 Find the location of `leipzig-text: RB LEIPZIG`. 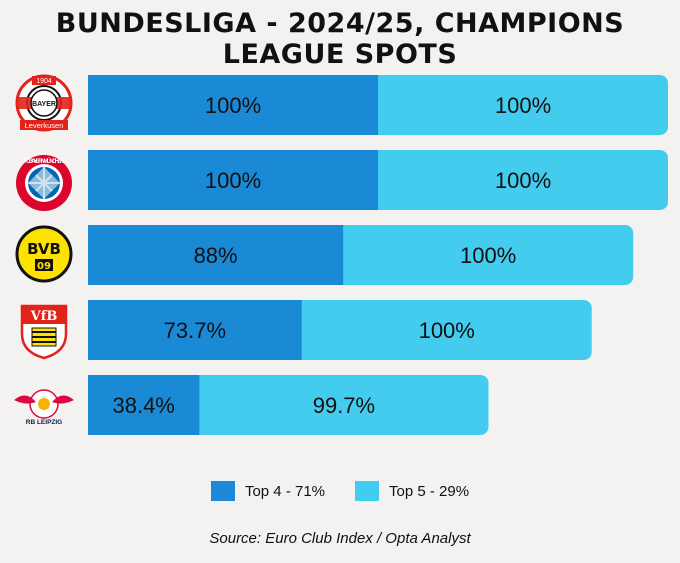

leipzig-text: RB LEIPZIG is located at coordinates (44, 422).